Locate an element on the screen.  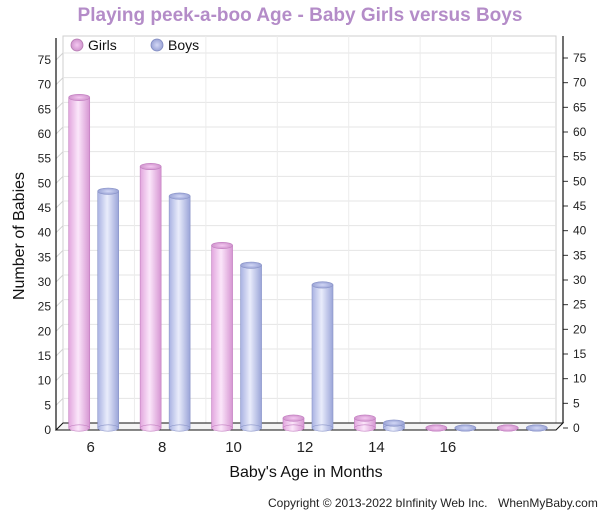
y-tick-label: 70 is located at coordinates (45, 85).